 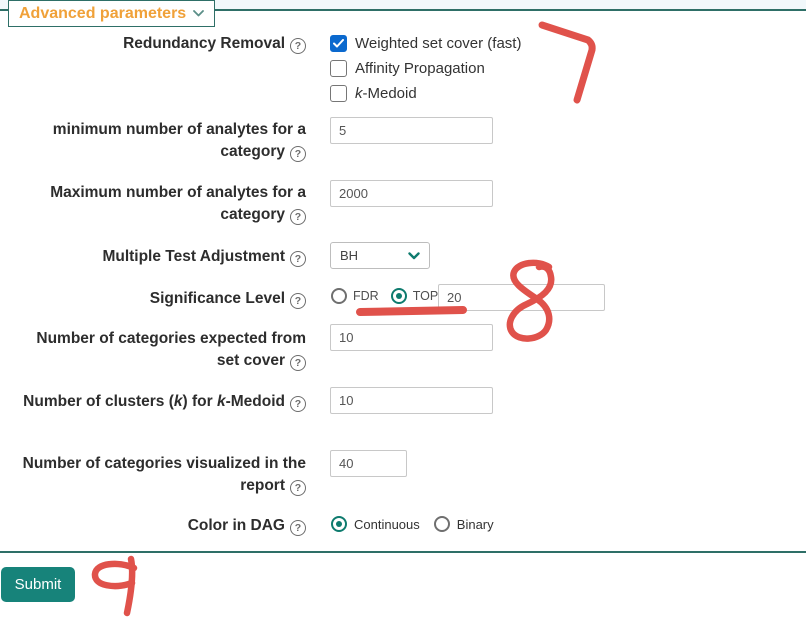 What do you see at coordinates (403, 4) in the screenshot?
I see `top-background-strip` at bounding box center [403, 4].